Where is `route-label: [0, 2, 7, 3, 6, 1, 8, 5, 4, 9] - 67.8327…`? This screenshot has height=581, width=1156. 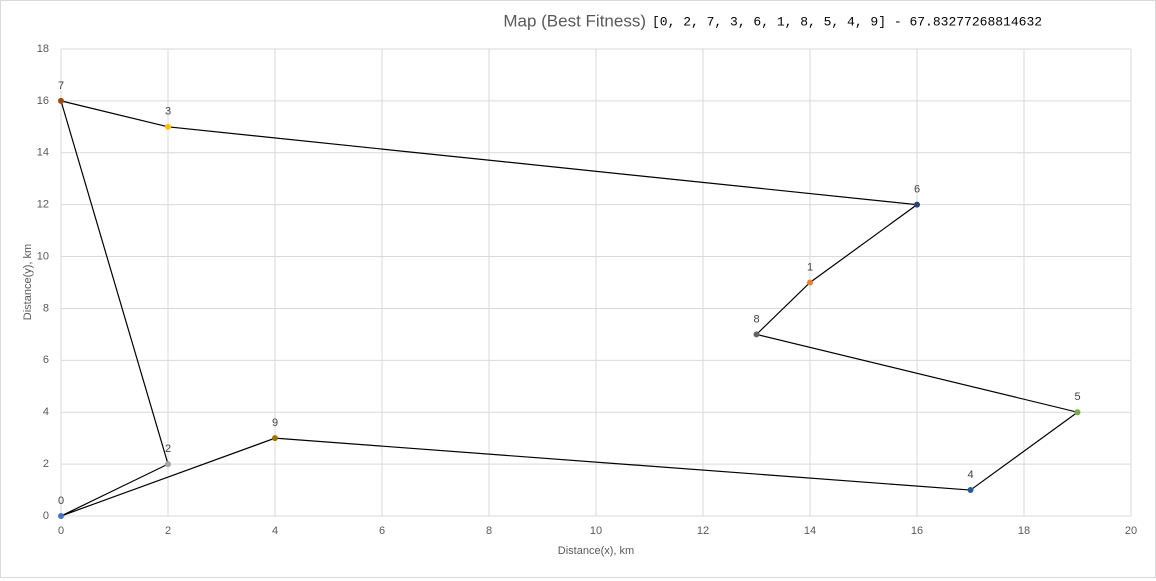 route-label: [0, 2, 7, 3, 6, 1, 8, 5, 4, 9] - 67.8327… is located at coordinates (847, 21).